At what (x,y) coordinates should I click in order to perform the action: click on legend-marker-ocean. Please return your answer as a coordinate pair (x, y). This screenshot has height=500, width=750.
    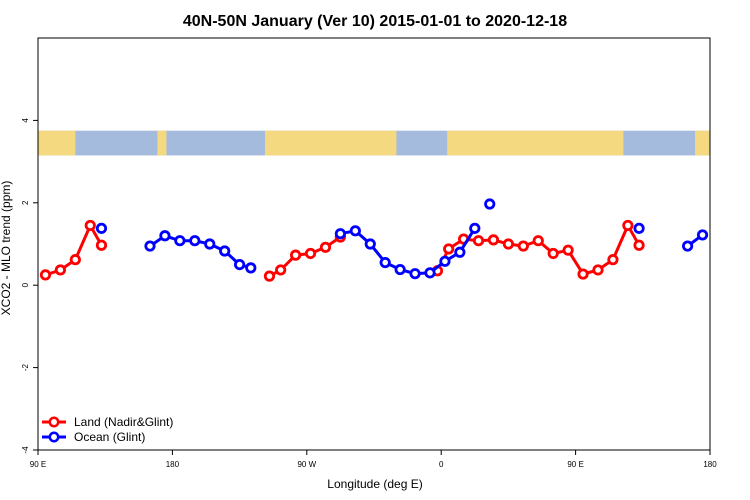
    Looking at the image, I should click on (54, 437).